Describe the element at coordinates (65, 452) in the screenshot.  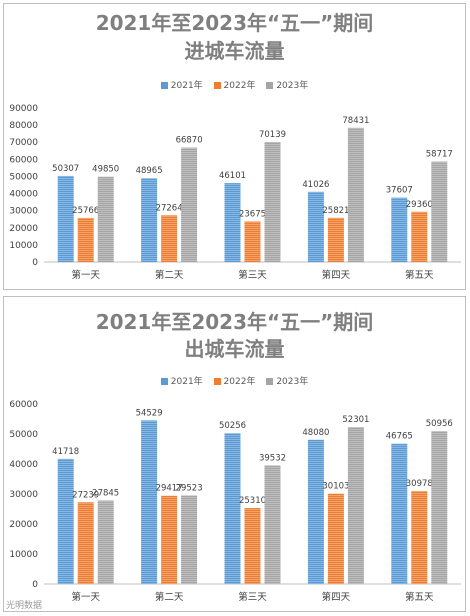
I see `data-label: 41718` at that location.